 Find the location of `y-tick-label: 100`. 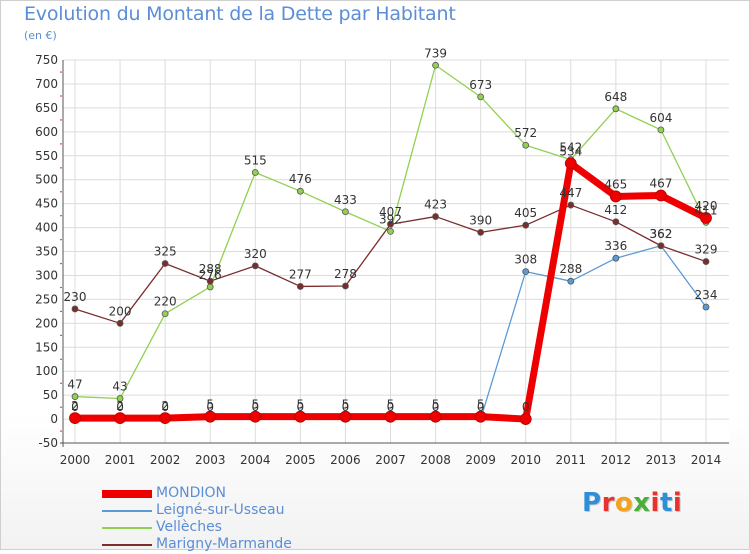

y-tick-label: 100 is located at coordinates (46, 371).